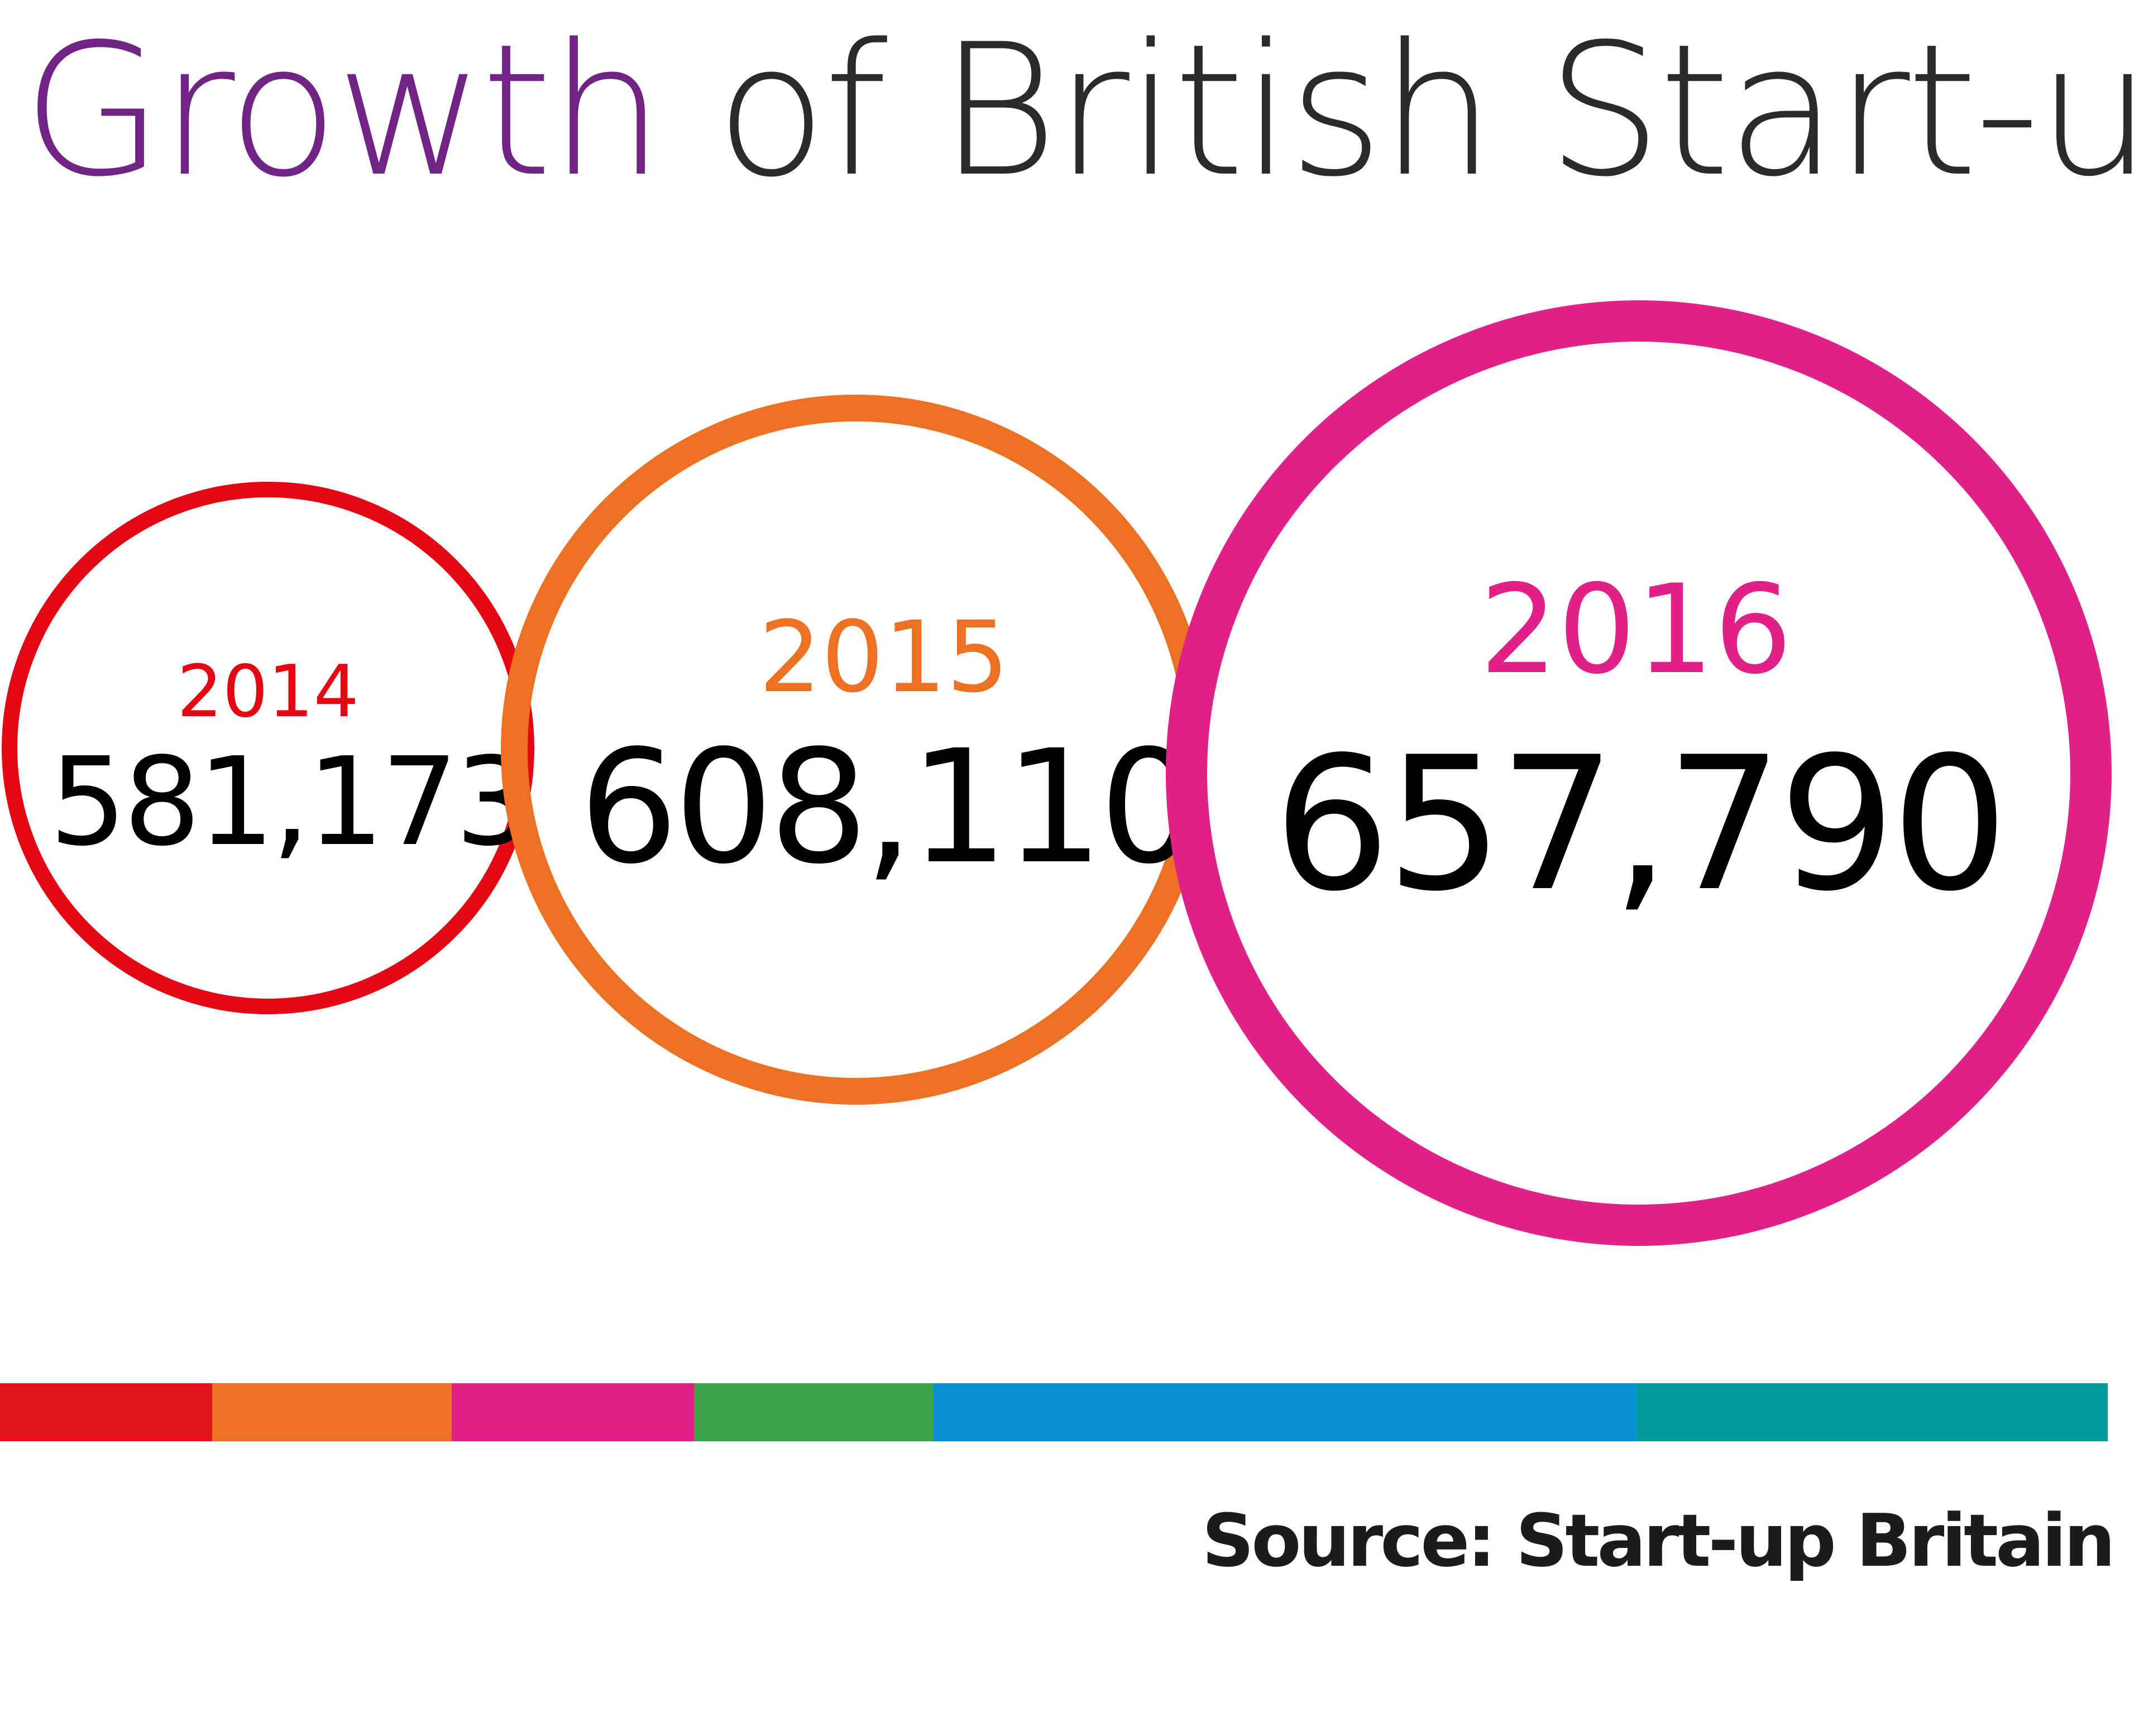 This screenshot has width=2144, height=1736. Describe the element at coordinates (343, 110) in the screenshot. I see `title-accent-word: Growth` at that location.